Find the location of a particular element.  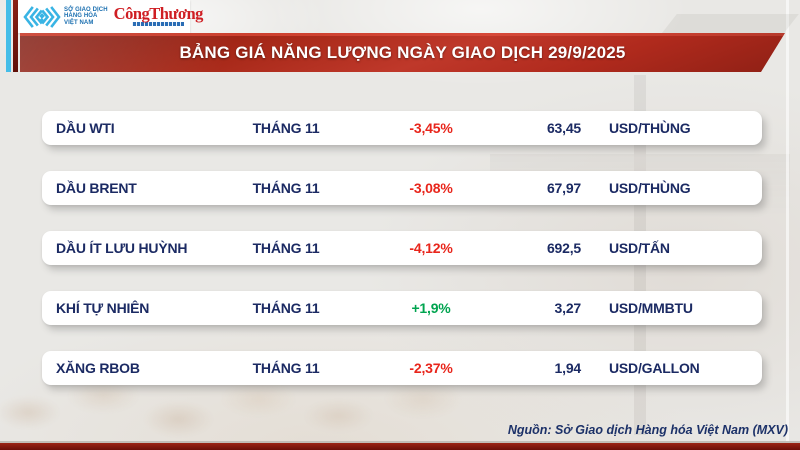

congthuong-logo: CôngThương is located at coordinates (158, 15).